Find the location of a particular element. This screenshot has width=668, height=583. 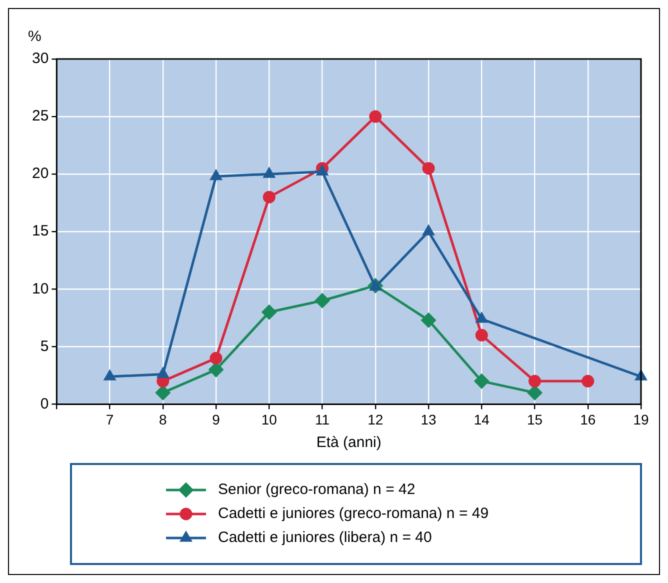

x-tick-label: 10 is located at coordinates (269, 419).